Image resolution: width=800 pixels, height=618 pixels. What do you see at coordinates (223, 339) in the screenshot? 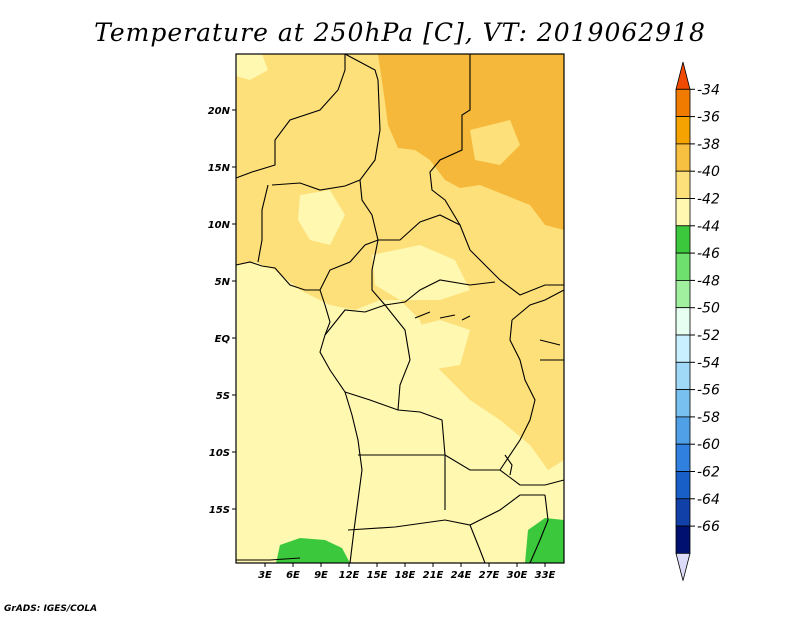
I see `lat-label: EQ` at bounding box center [223, 339].